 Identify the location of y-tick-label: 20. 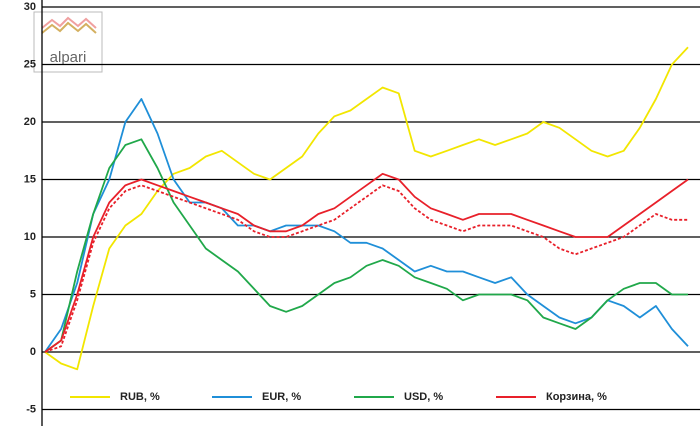
(30, 122).